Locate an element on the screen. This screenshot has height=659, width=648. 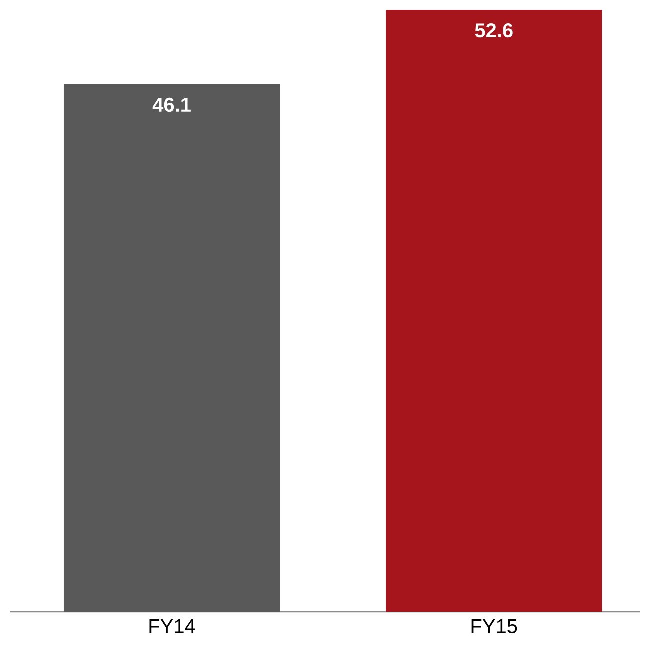
data-label: 46.1 is located at coordinates (171, 105).